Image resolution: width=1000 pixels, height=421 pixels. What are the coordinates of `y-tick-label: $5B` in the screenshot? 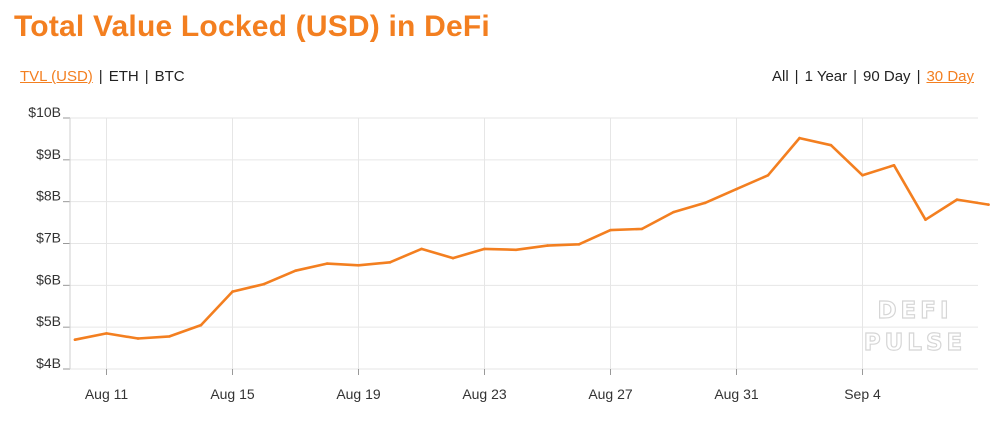 It's located at (48, 321).